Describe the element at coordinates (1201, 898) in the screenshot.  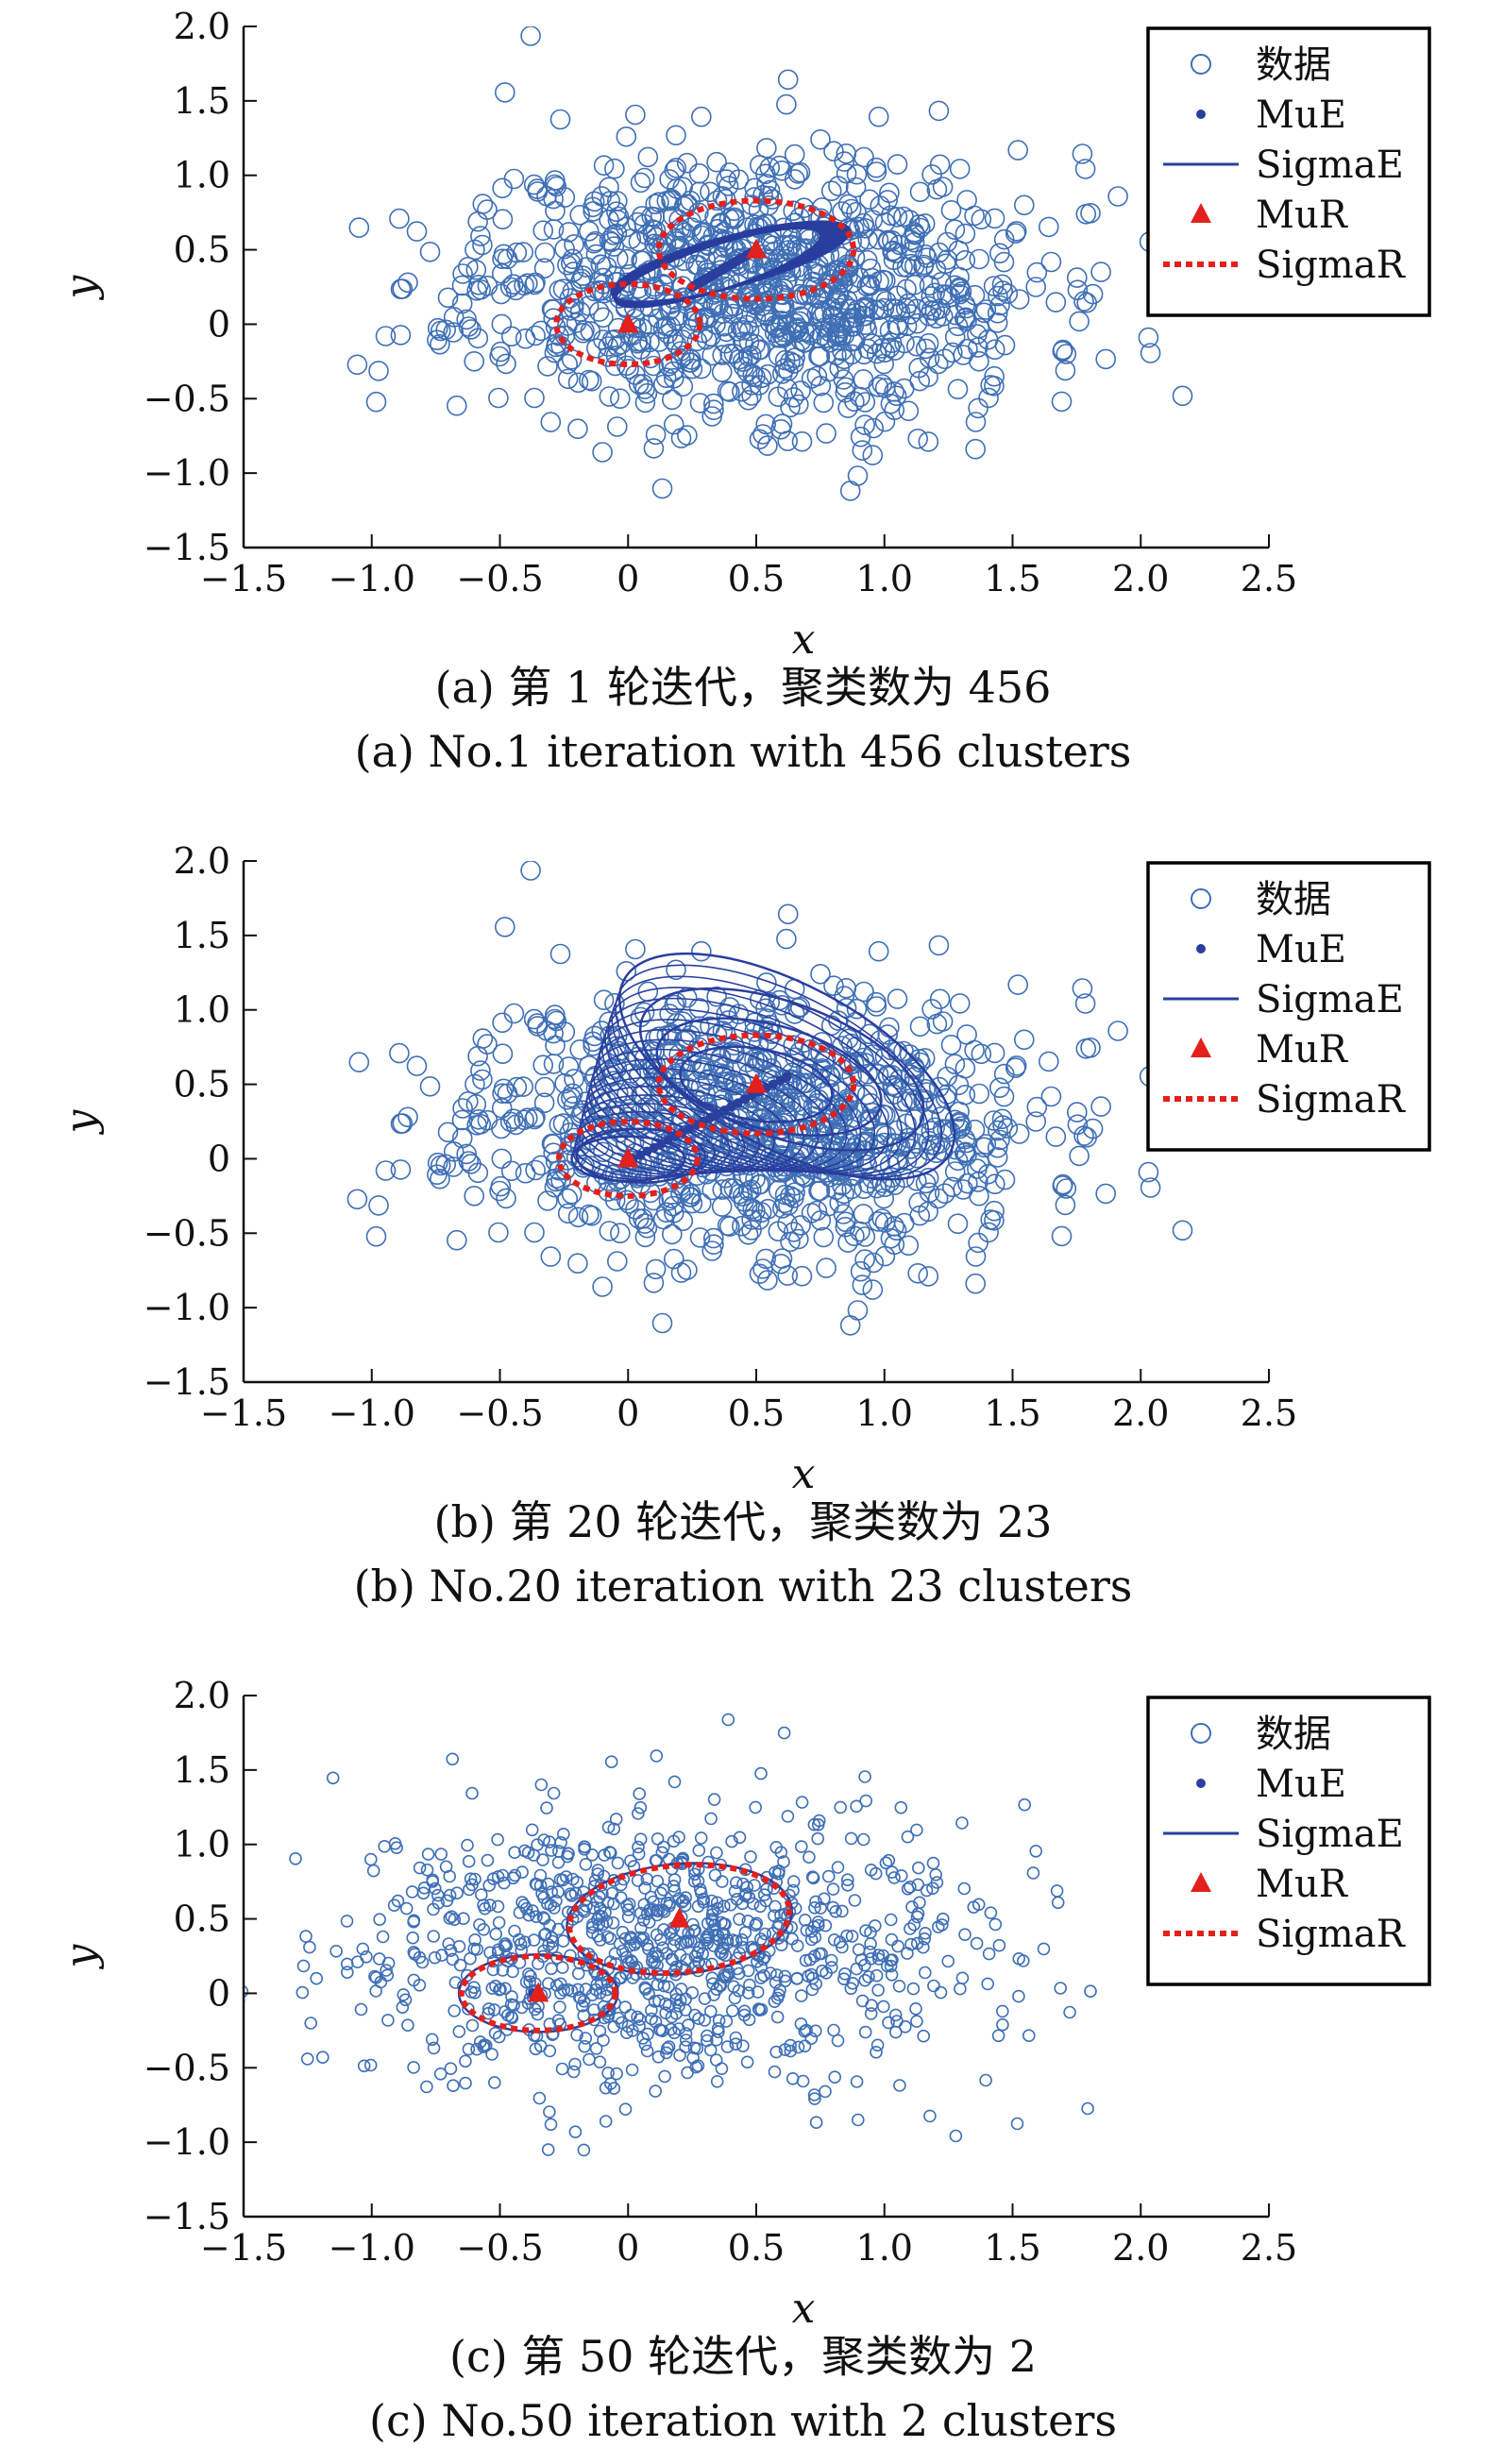
I see `legend-marker-data` at that location.